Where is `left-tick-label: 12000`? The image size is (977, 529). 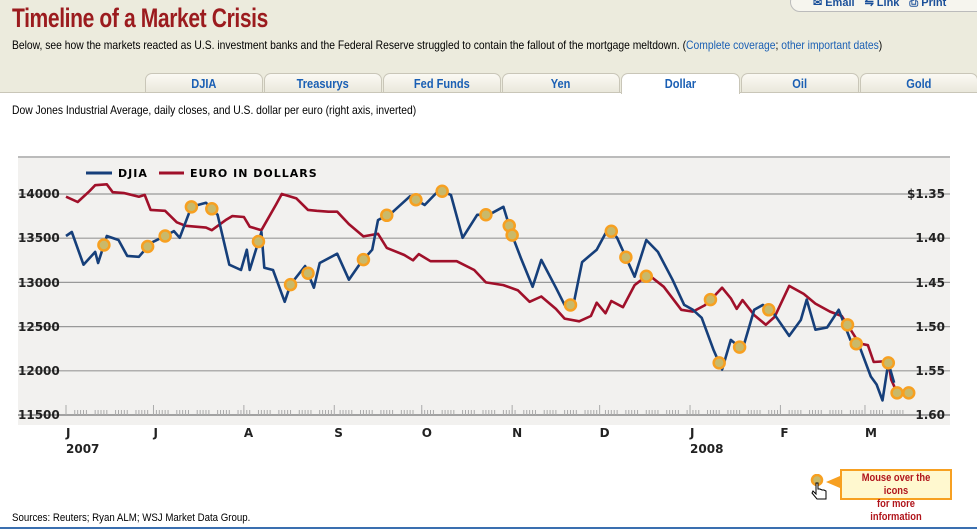
left-tick-label: 12000 is located at coordinates (39, 371).